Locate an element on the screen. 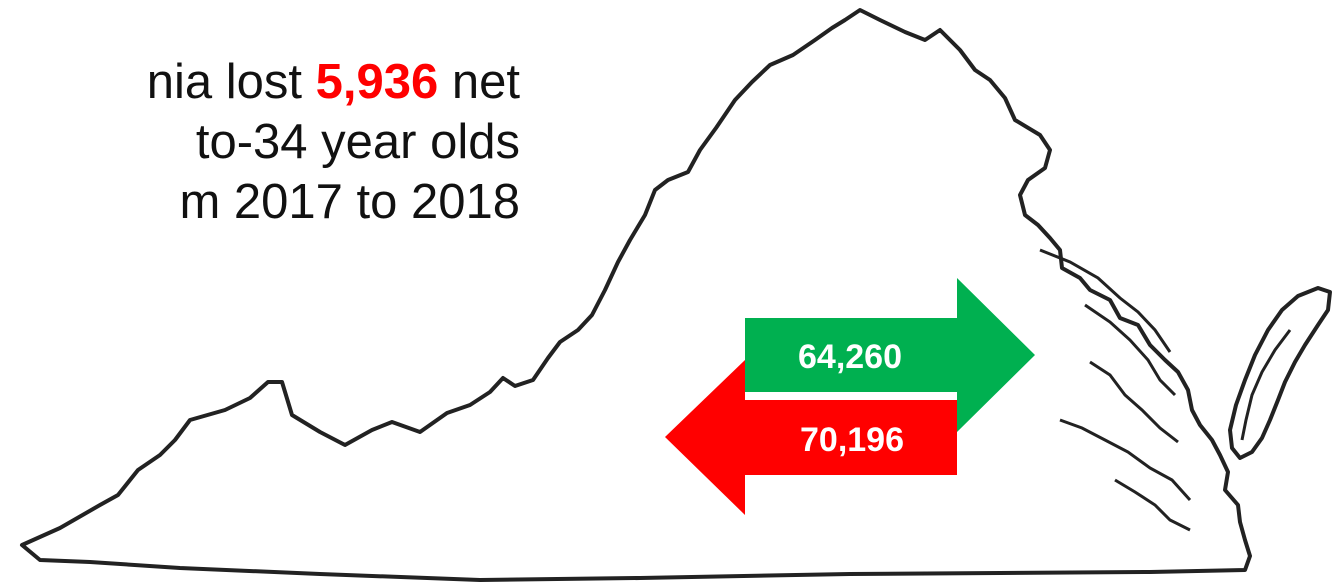 This screenshot has height=587, width=1335. headline-line-3: m 2017 to 2018 is located at coordinates (349, 202).